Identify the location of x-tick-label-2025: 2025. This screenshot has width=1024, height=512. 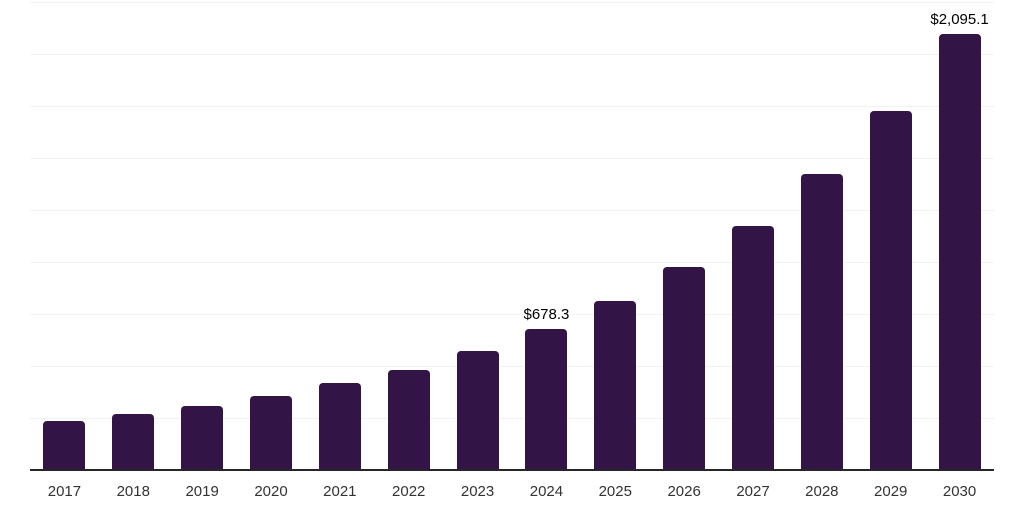
(615, 491).